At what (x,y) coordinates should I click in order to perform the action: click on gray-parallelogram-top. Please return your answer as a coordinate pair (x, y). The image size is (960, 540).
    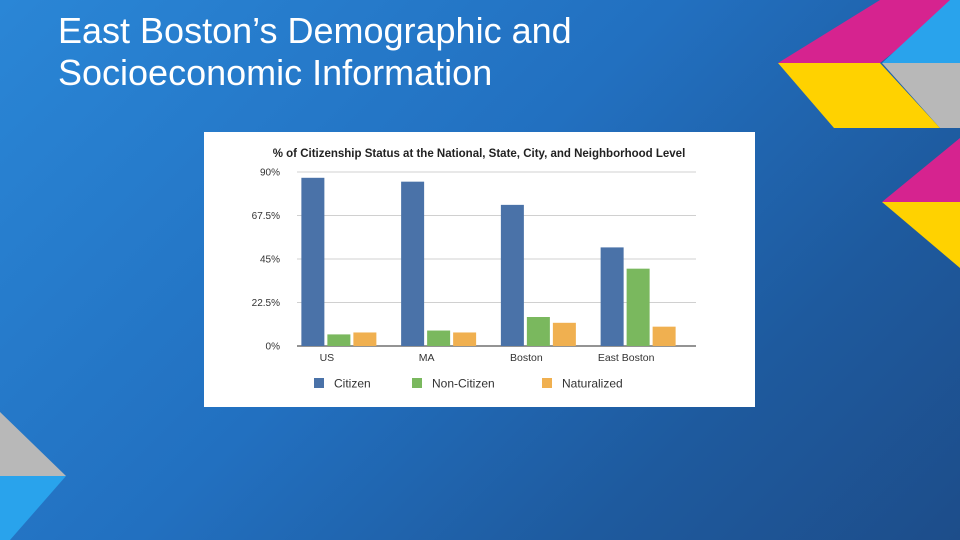
    Looking at the image, I should click on (921, 95).